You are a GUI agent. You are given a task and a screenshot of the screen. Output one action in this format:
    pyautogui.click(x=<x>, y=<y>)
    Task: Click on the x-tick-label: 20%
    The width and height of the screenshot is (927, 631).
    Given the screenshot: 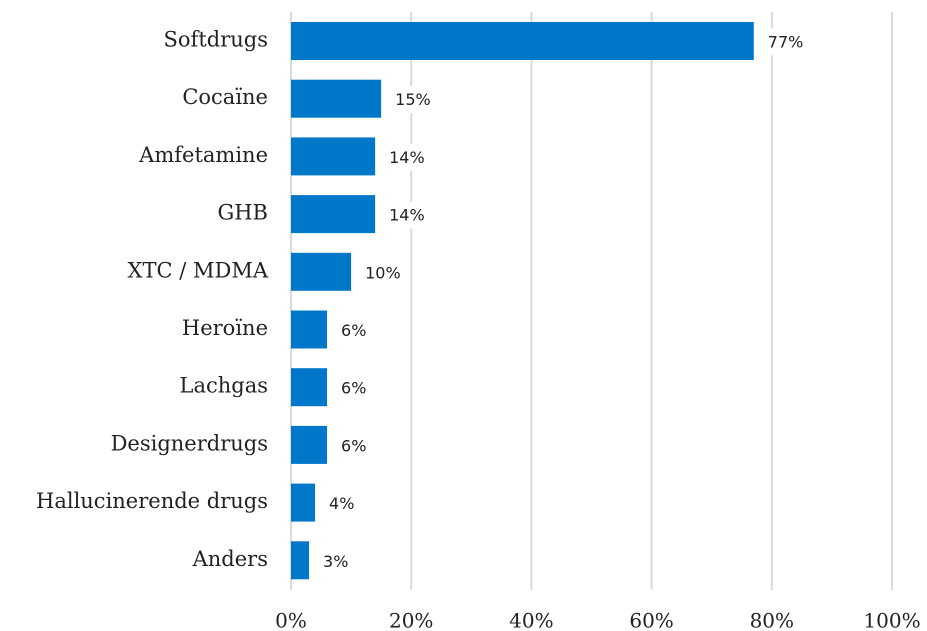 What is the action you would take?
    pyautogui.click(x=411, y=620)
    